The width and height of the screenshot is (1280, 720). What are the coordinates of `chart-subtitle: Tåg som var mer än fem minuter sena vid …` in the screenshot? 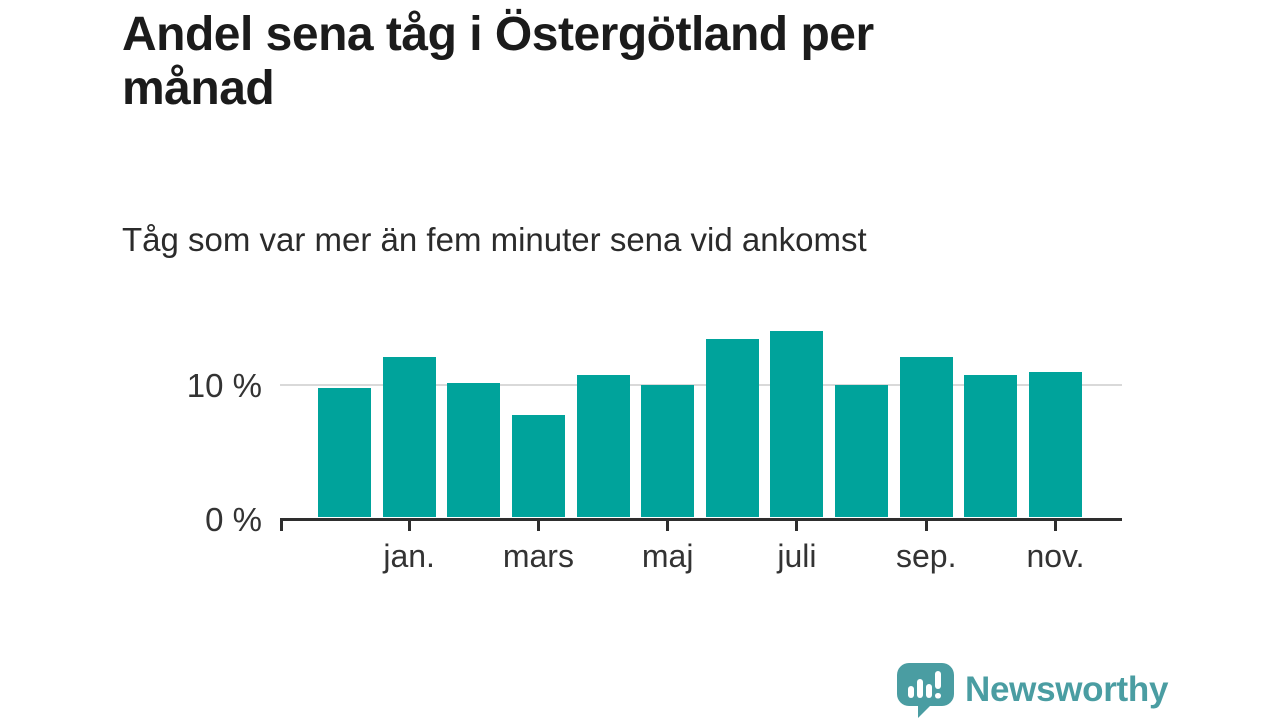 It's located at (494, 239).